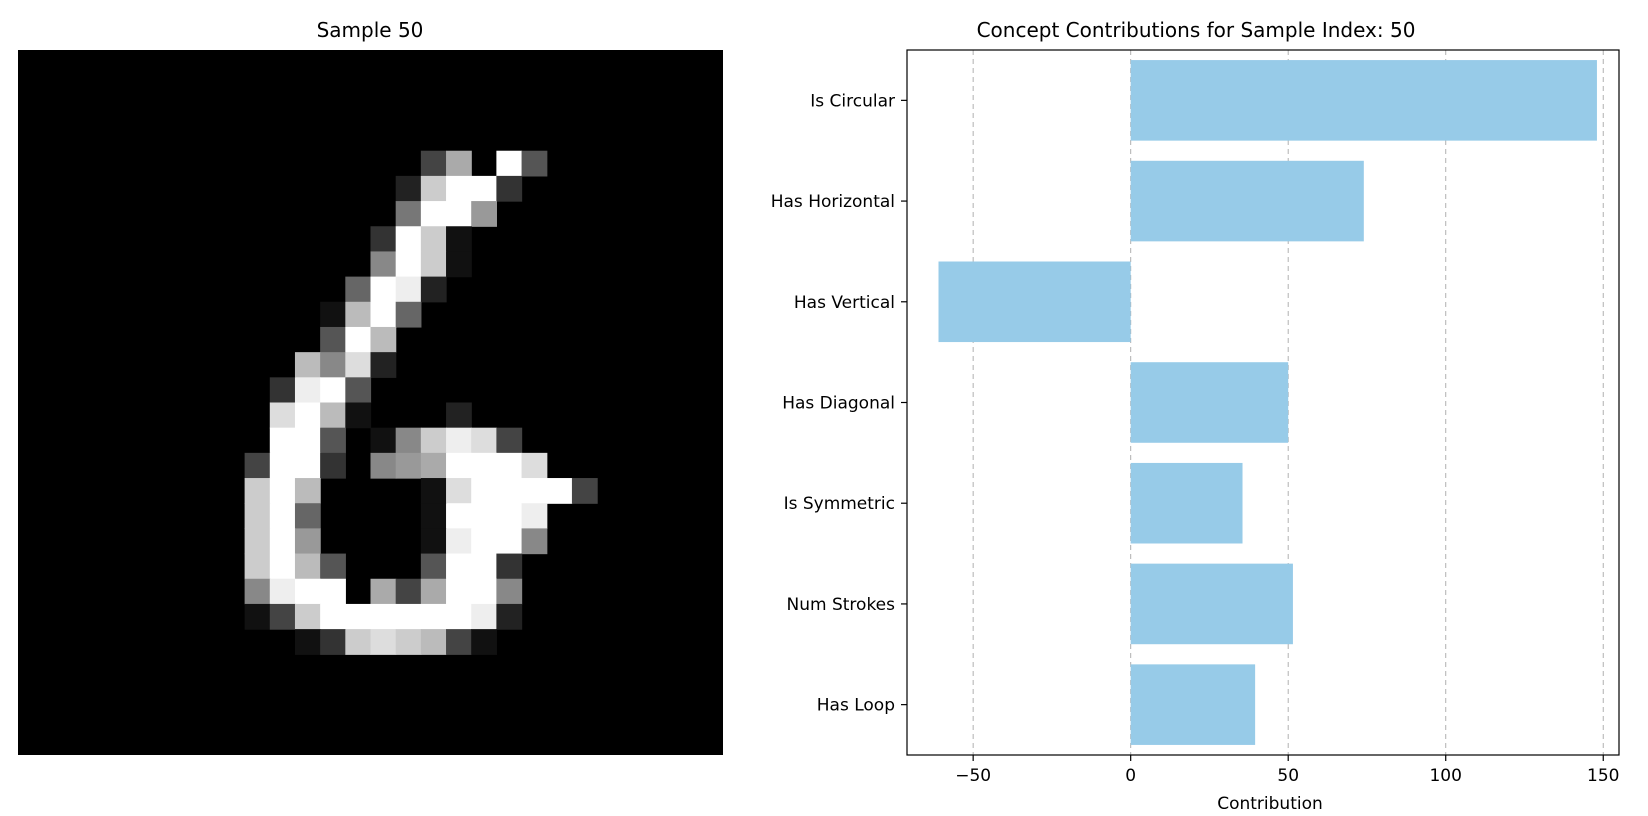 This screenshot has height=816, width=1648. What do you see at coordinates (856, 706) in the screenshot?
I see `y-tick-label: Has Loop` at bounding box center [856, 706].